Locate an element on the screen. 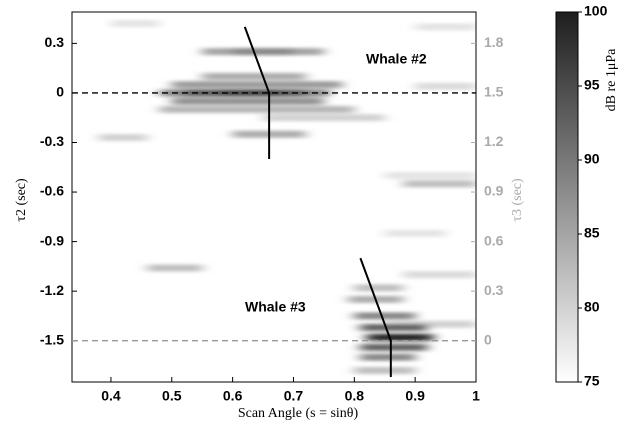  y-tick-label: -0.9 is located at coordinates (52, 240).